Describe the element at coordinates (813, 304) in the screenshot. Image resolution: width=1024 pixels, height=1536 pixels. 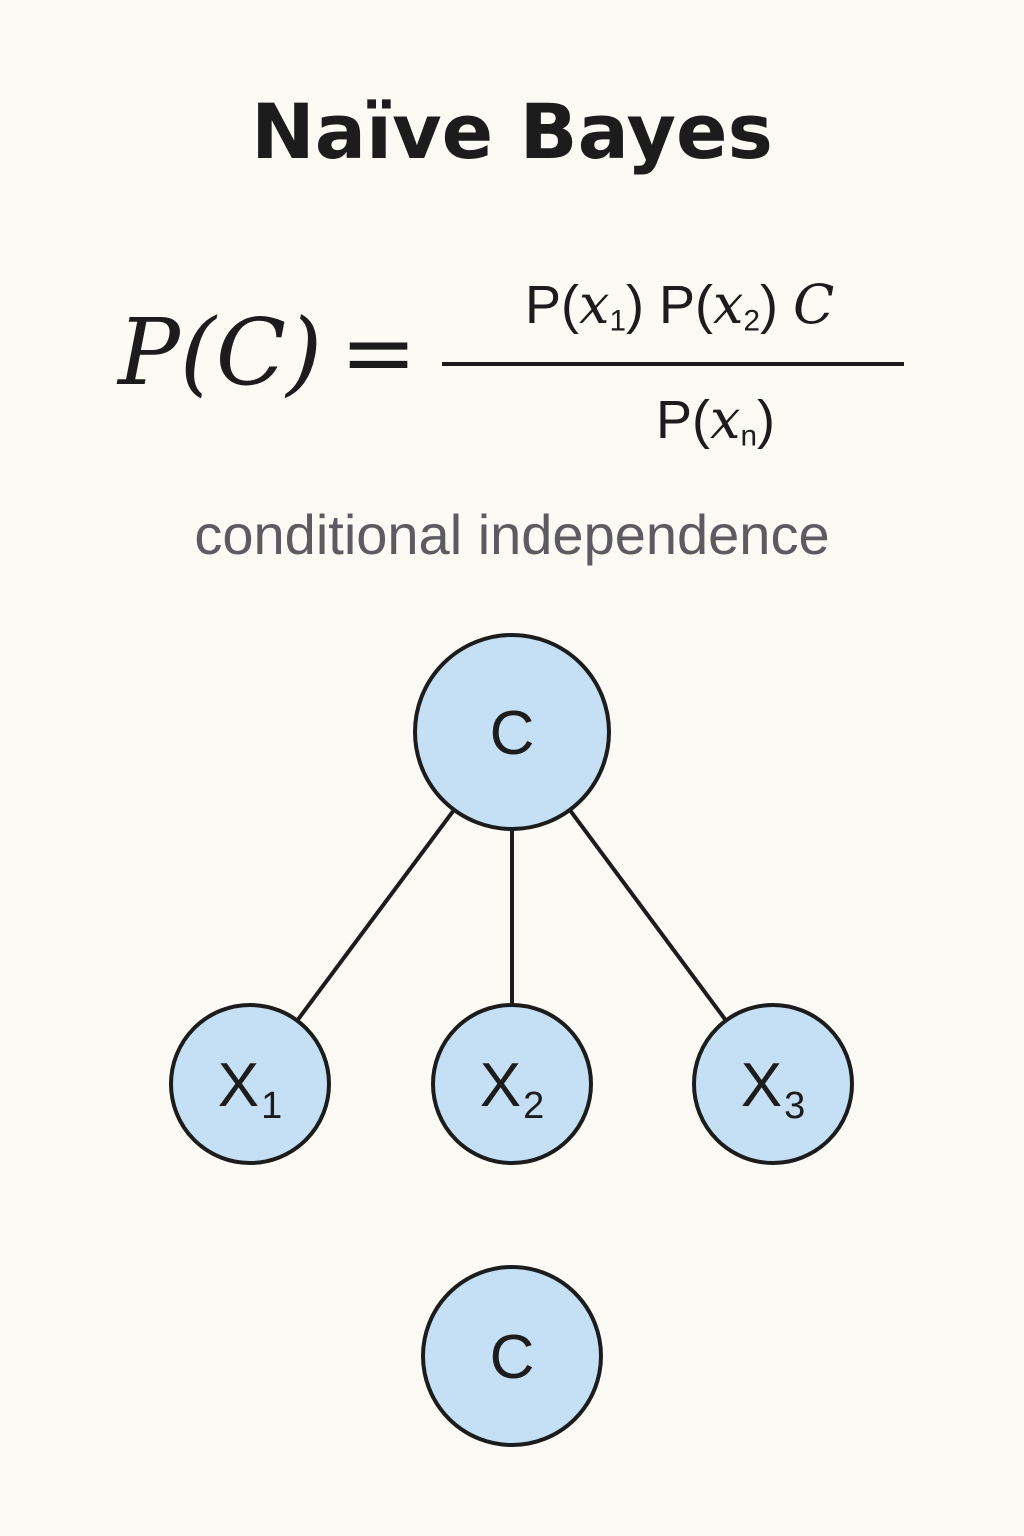
I see `numerator-tail: C` at that location.